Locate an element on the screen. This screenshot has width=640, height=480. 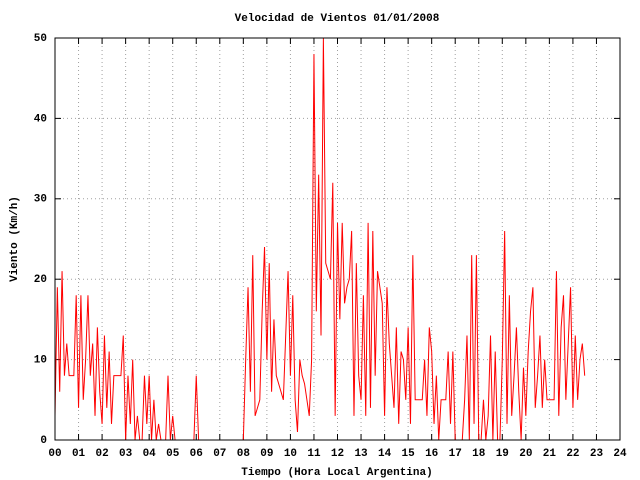
x-tick-label: 02 is located at coordinates (101, 454).